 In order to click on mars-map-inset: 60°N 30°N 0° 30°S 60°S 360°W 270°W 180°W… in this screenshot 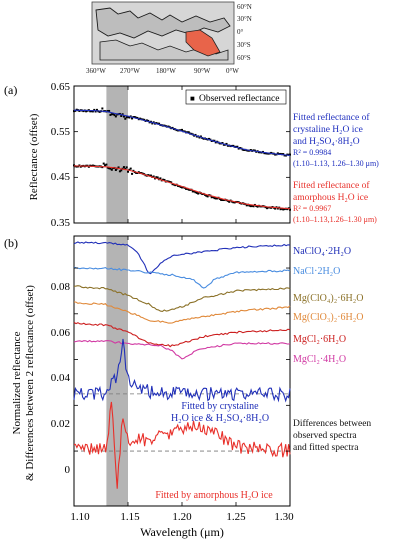, I will do `click(169, 38)`.